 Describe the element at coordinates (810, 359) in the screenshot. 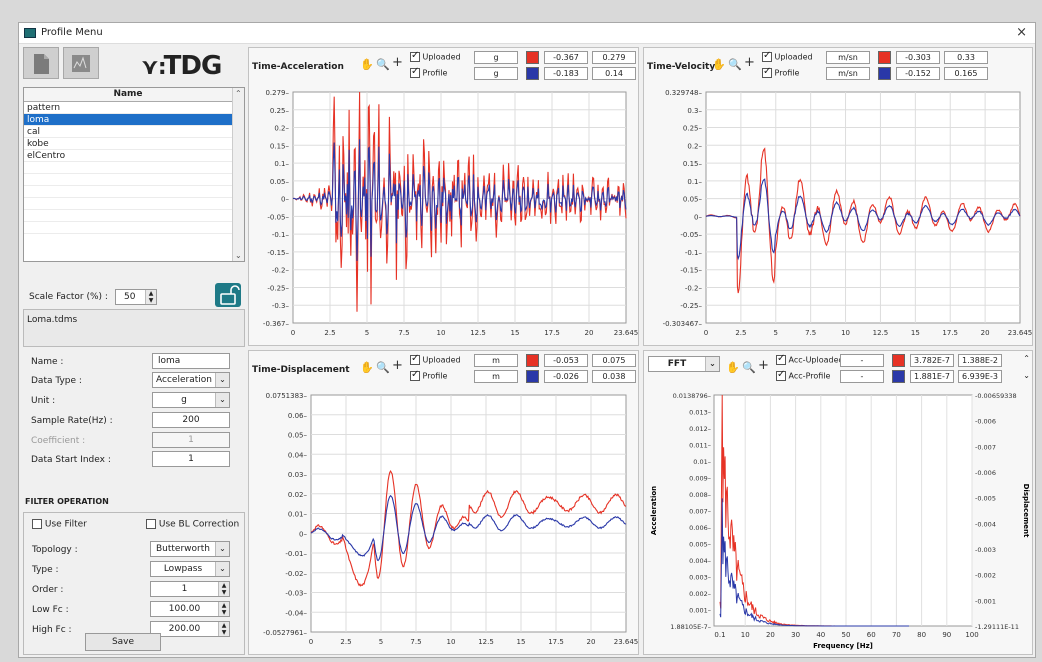

I see `uploaded-toggle: Acc-Uploaded` at that location.